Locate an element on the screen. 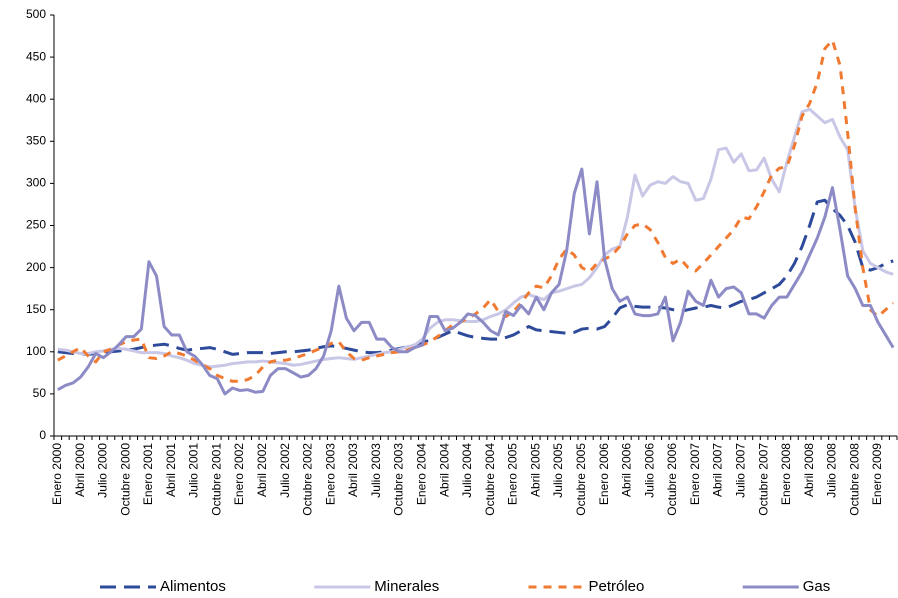  x-tick-label: Octubre 2003 is located at coordinates (399, 479).